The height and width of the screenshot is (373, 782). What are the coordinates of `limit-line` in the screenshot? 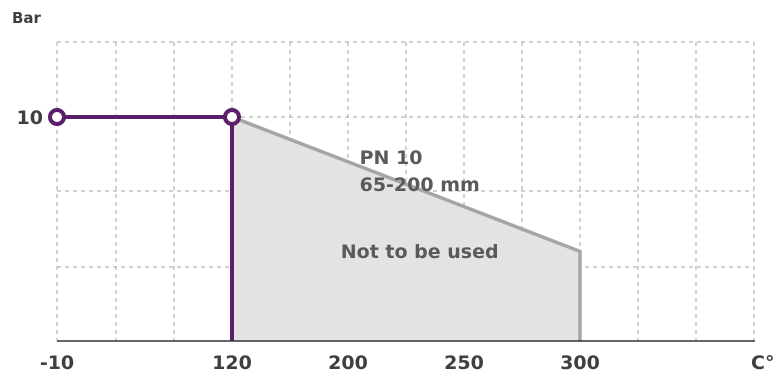 It's located at (145, 228).